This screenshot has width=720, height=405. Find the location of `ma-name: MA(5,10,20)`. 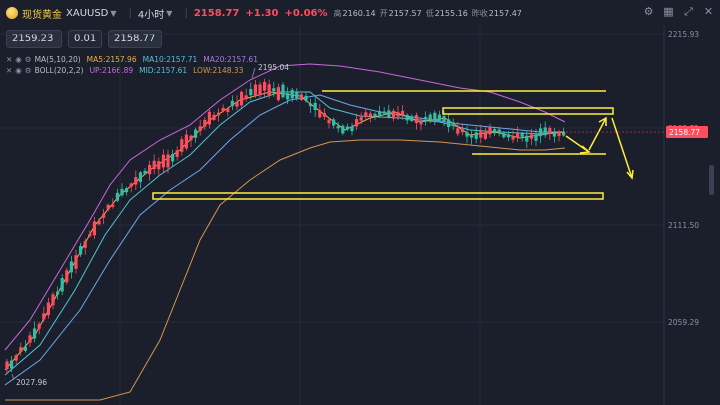

ma-name: MA(5,10,20) is located at coordinates (57, 59).